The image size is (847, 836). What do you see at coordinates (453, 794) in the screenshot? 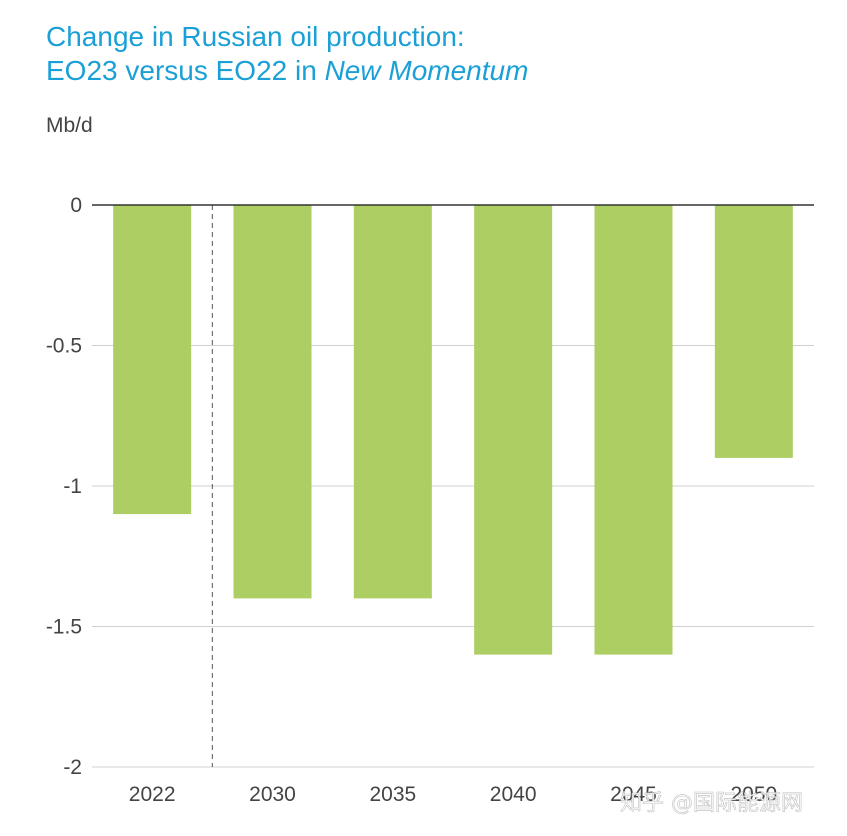
I see `x-tick-labels: 2022 2030 2035 2040 2045 2050` at bounding box center [453, 794].